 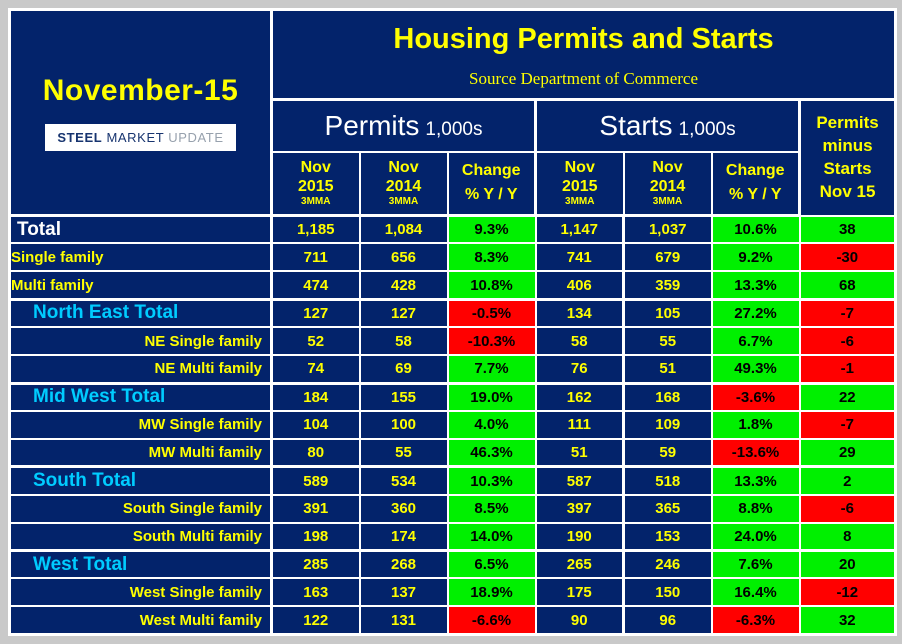 I want to click on value-cell: 175, so click(x=579, y=592).